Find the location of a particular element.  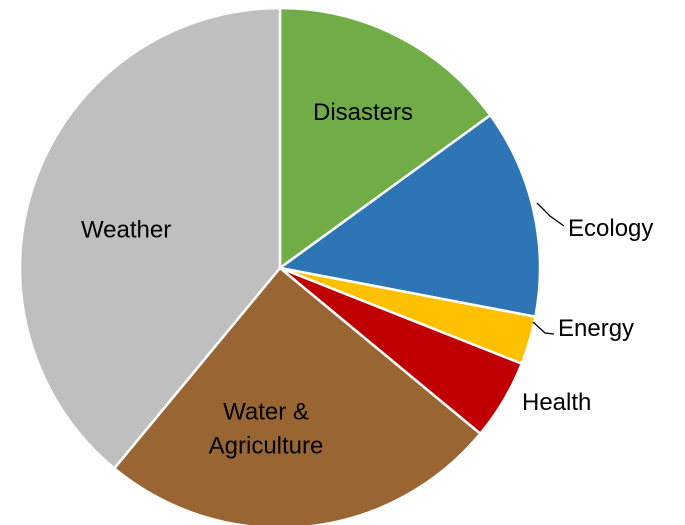

slice-label-disasters: Disasters is located at coordinates (363, 112).